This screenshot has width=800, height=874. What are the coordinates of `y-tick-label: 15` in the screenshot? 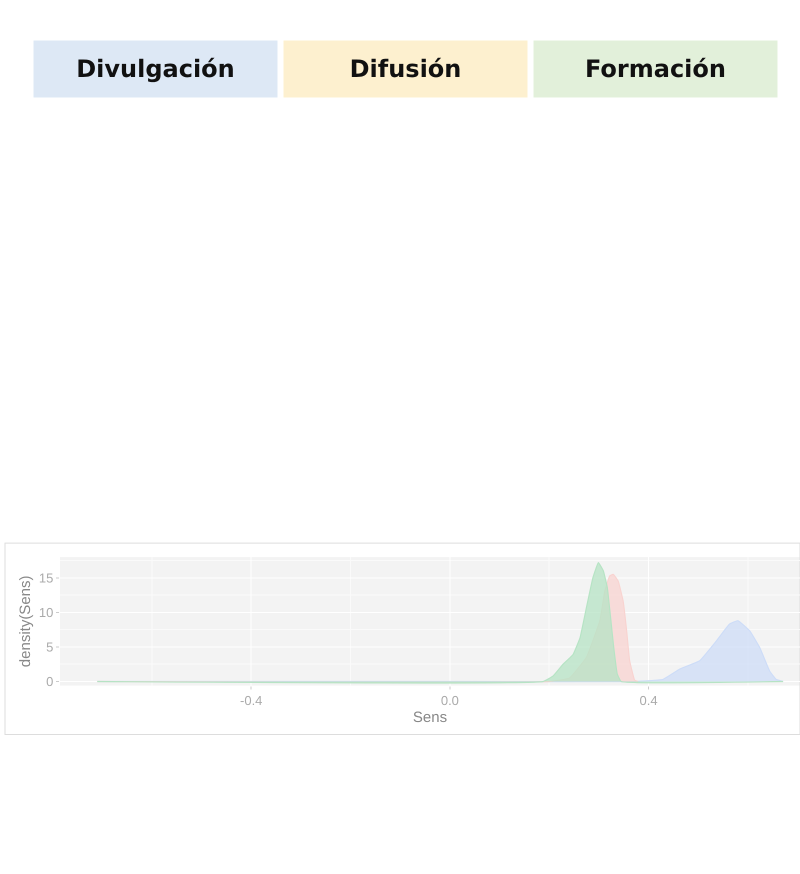 It's located at (46, 578).